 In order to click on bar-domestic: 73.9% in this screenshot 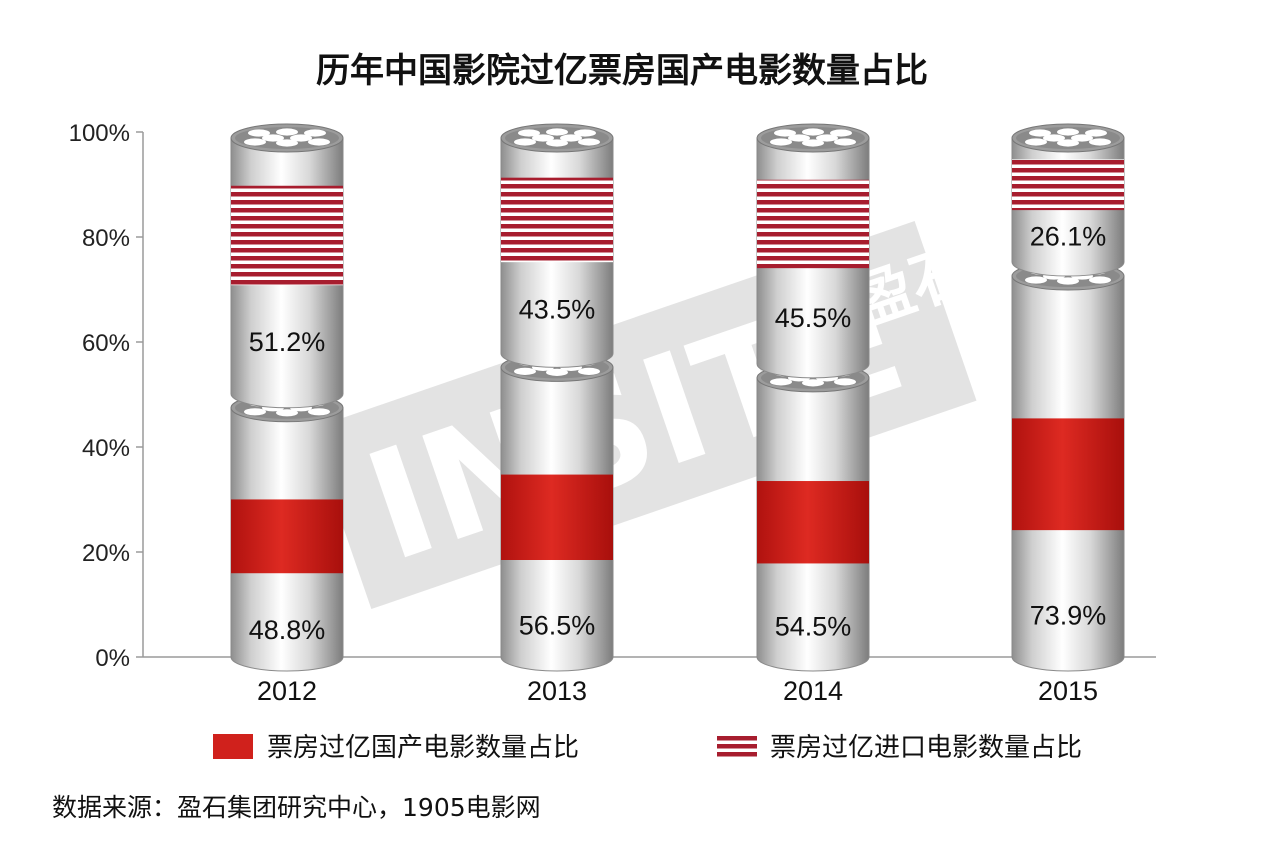, I will do `click(1068, 466)`.